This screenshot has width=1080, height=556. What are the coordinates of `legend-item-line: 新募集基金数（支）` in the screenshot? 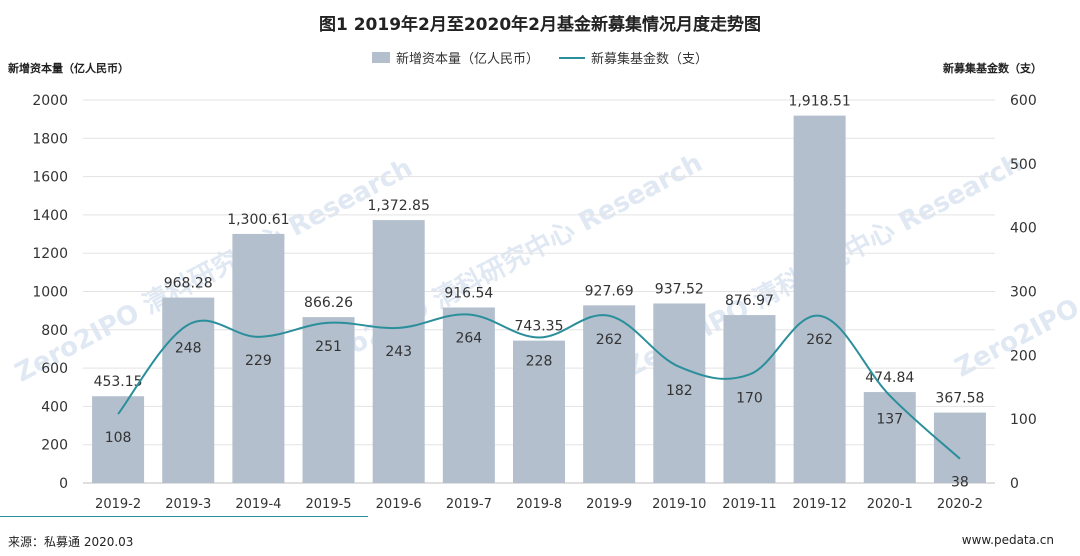 It's located at (633, 57).